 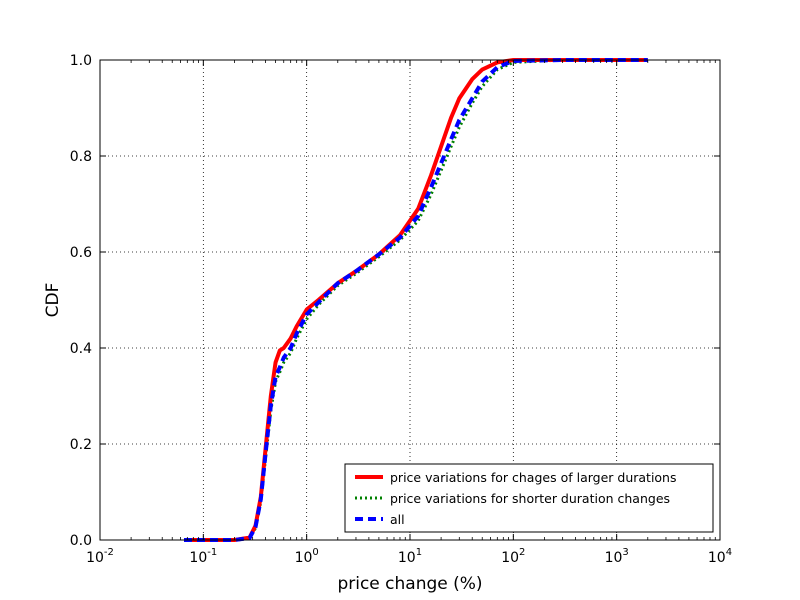 What do you see at coordinates (419, 552) in the screenshot?
I see `x-tick-label-exponent: 1` at bounding box center [419, 552].